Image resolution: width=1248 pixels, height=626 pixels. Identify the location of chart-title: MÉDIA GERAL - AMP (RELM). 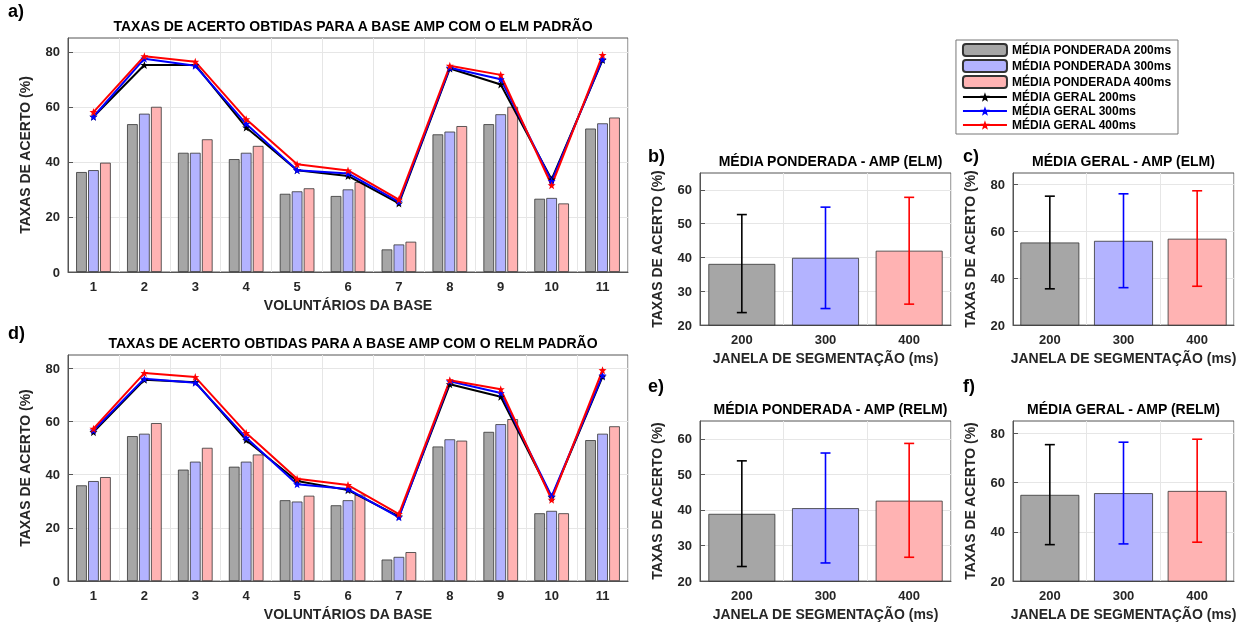
(1123, 409).